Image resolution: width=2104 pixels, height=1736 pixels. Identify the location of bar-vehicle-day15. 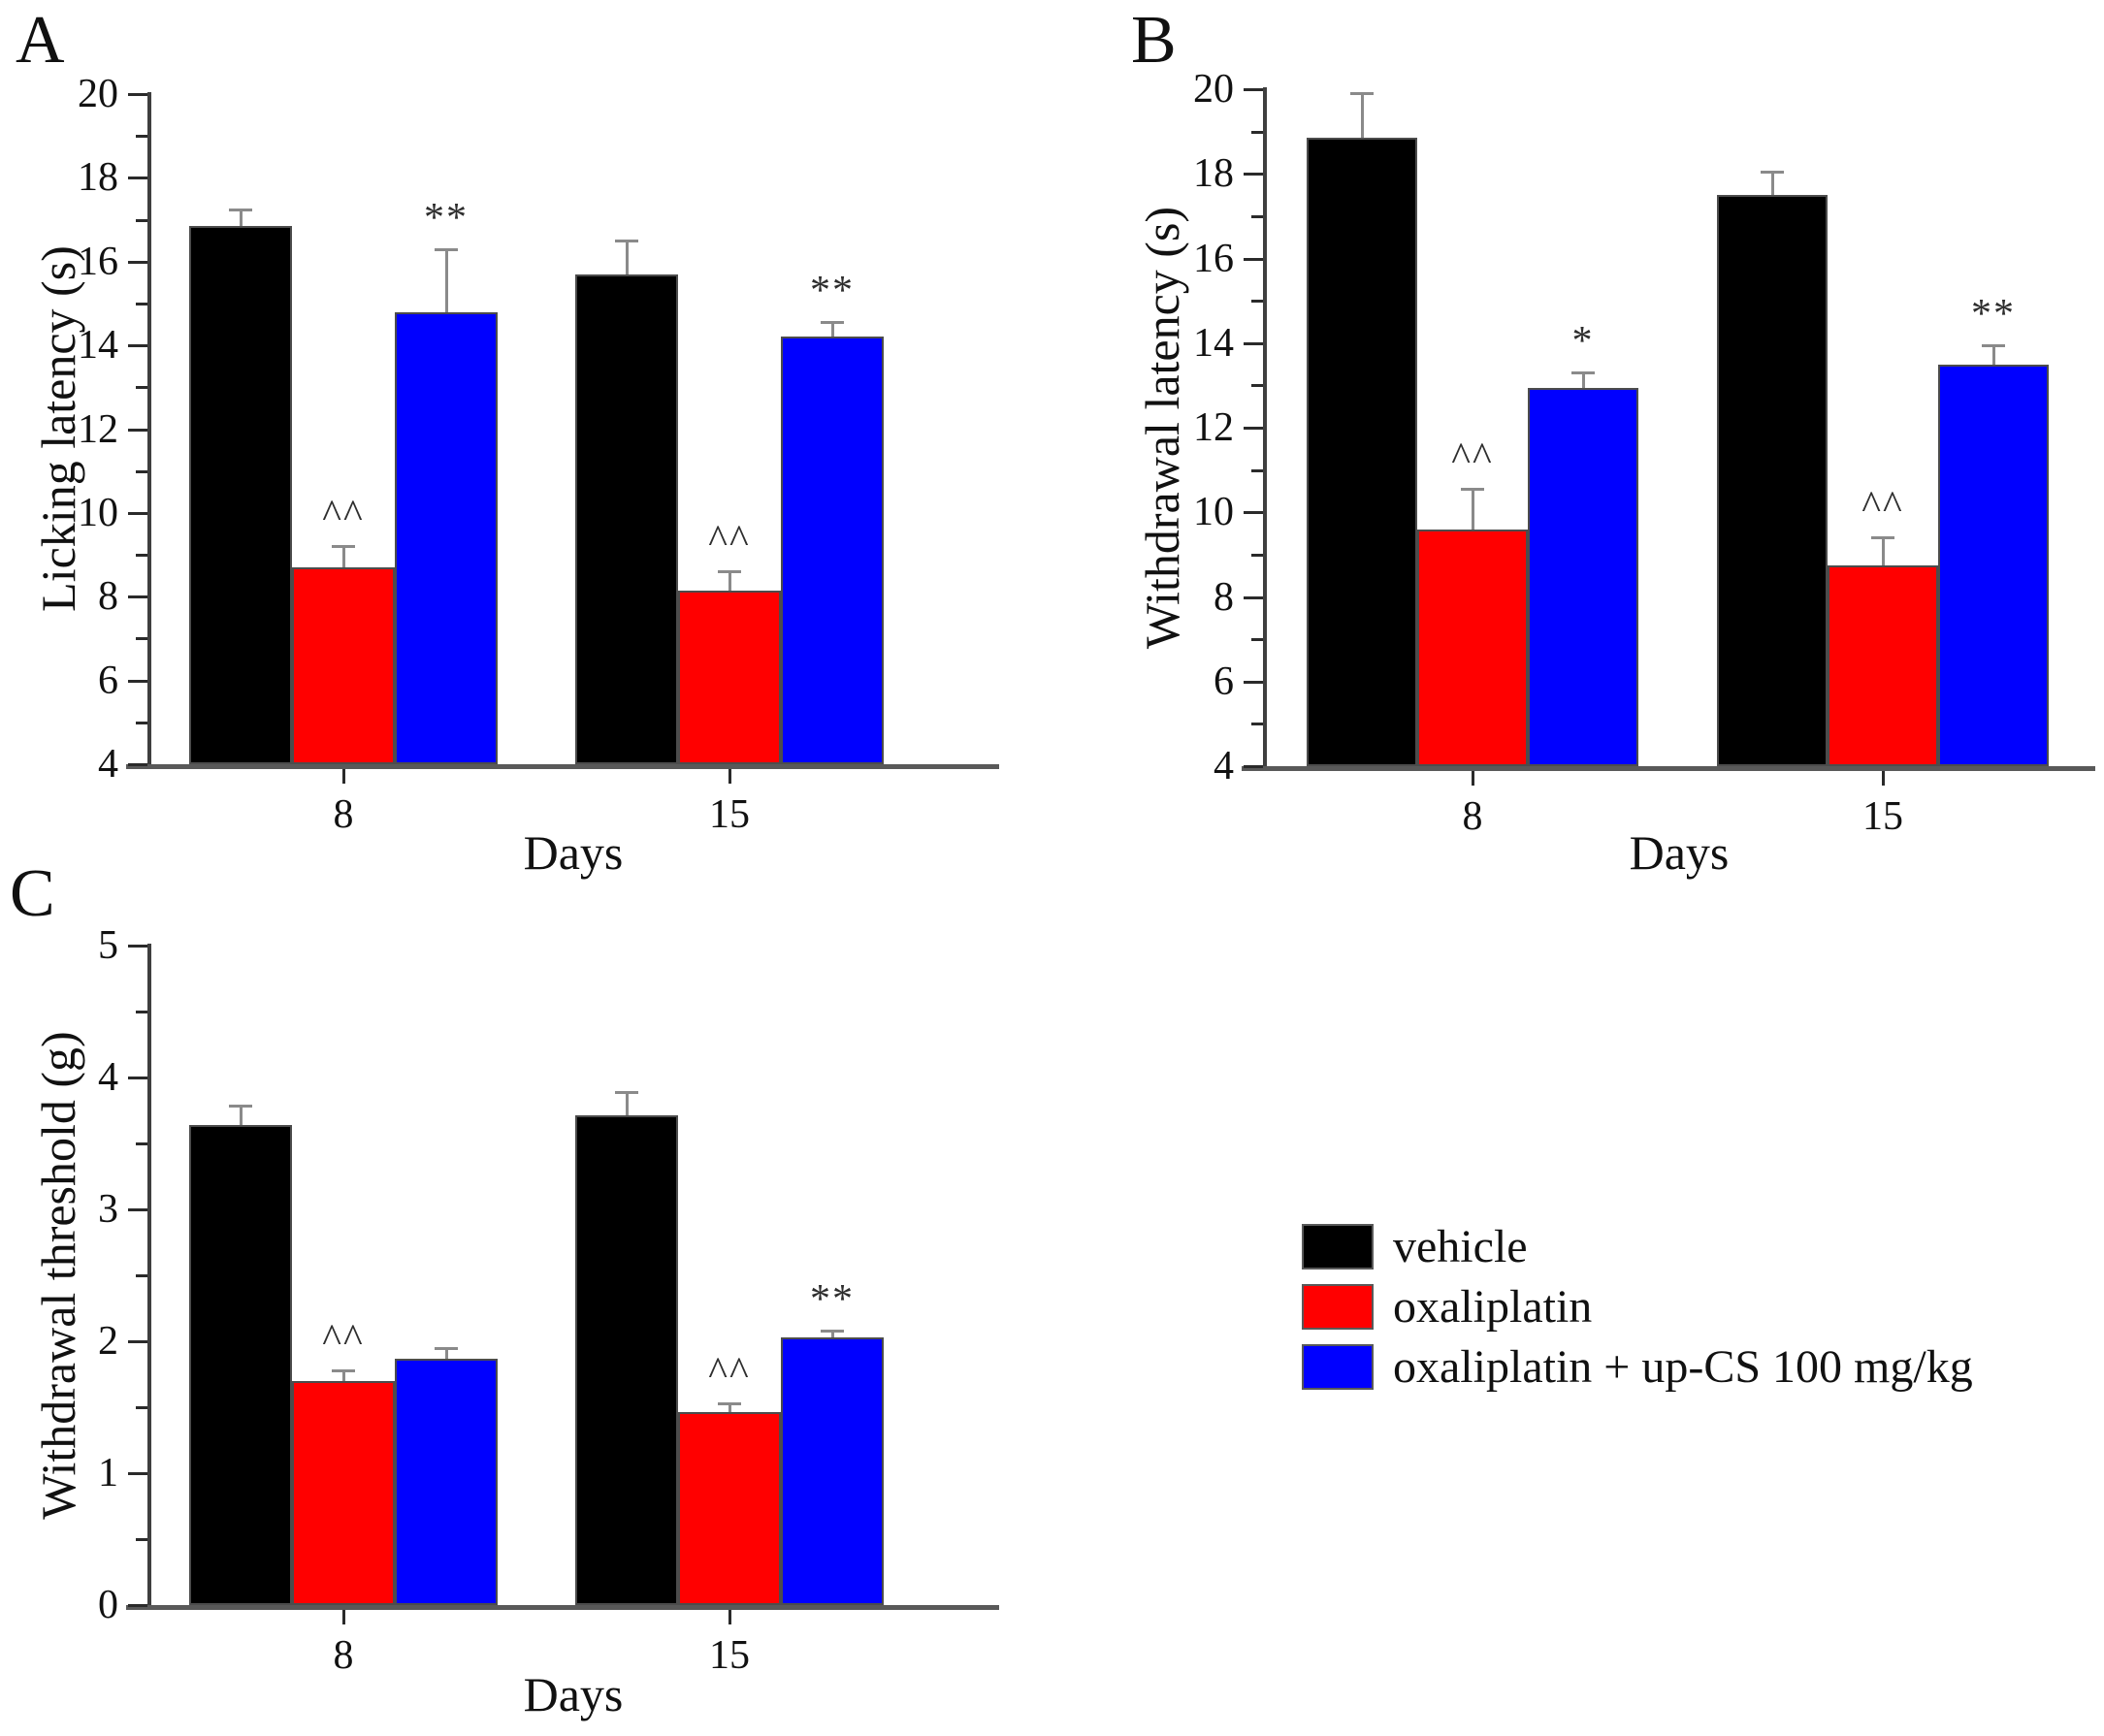
(626, 518).